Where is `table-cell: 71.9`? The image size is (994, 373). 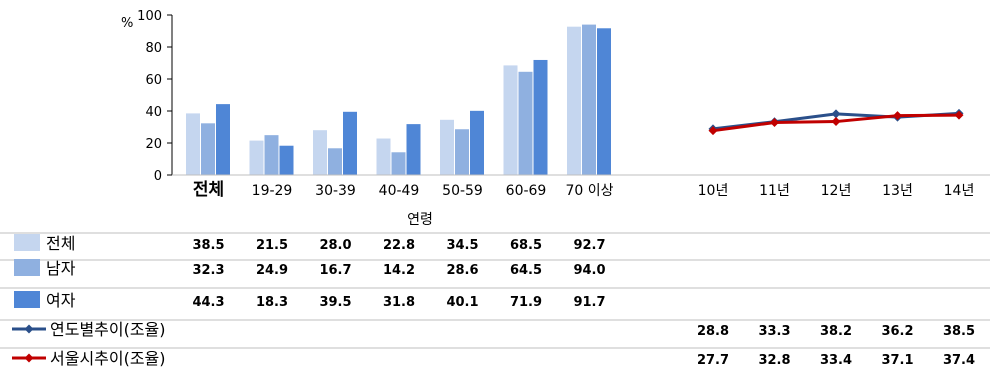
table-cell: 71.9 is located at coordinates (526, 302).